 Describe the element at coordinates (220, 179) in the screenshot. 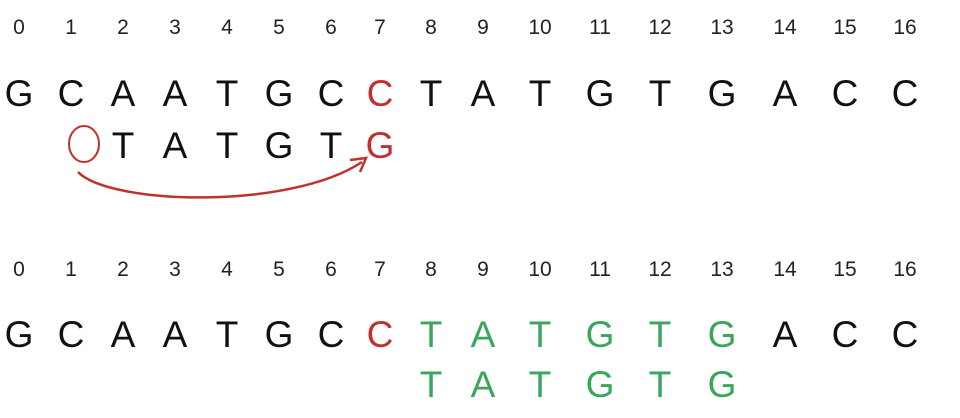

I see `shift-arrow-curve` at that location.